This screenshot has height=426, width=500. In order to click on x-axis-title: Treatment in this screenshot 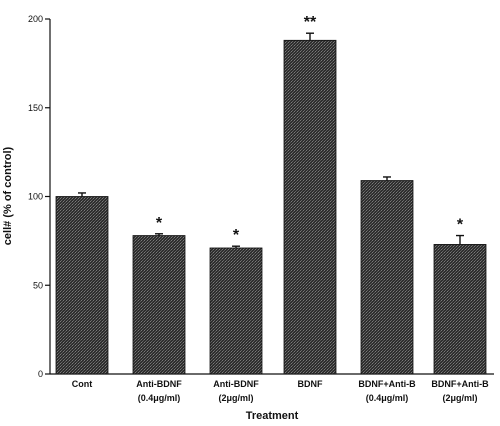, I will do `click(272, 416)`.